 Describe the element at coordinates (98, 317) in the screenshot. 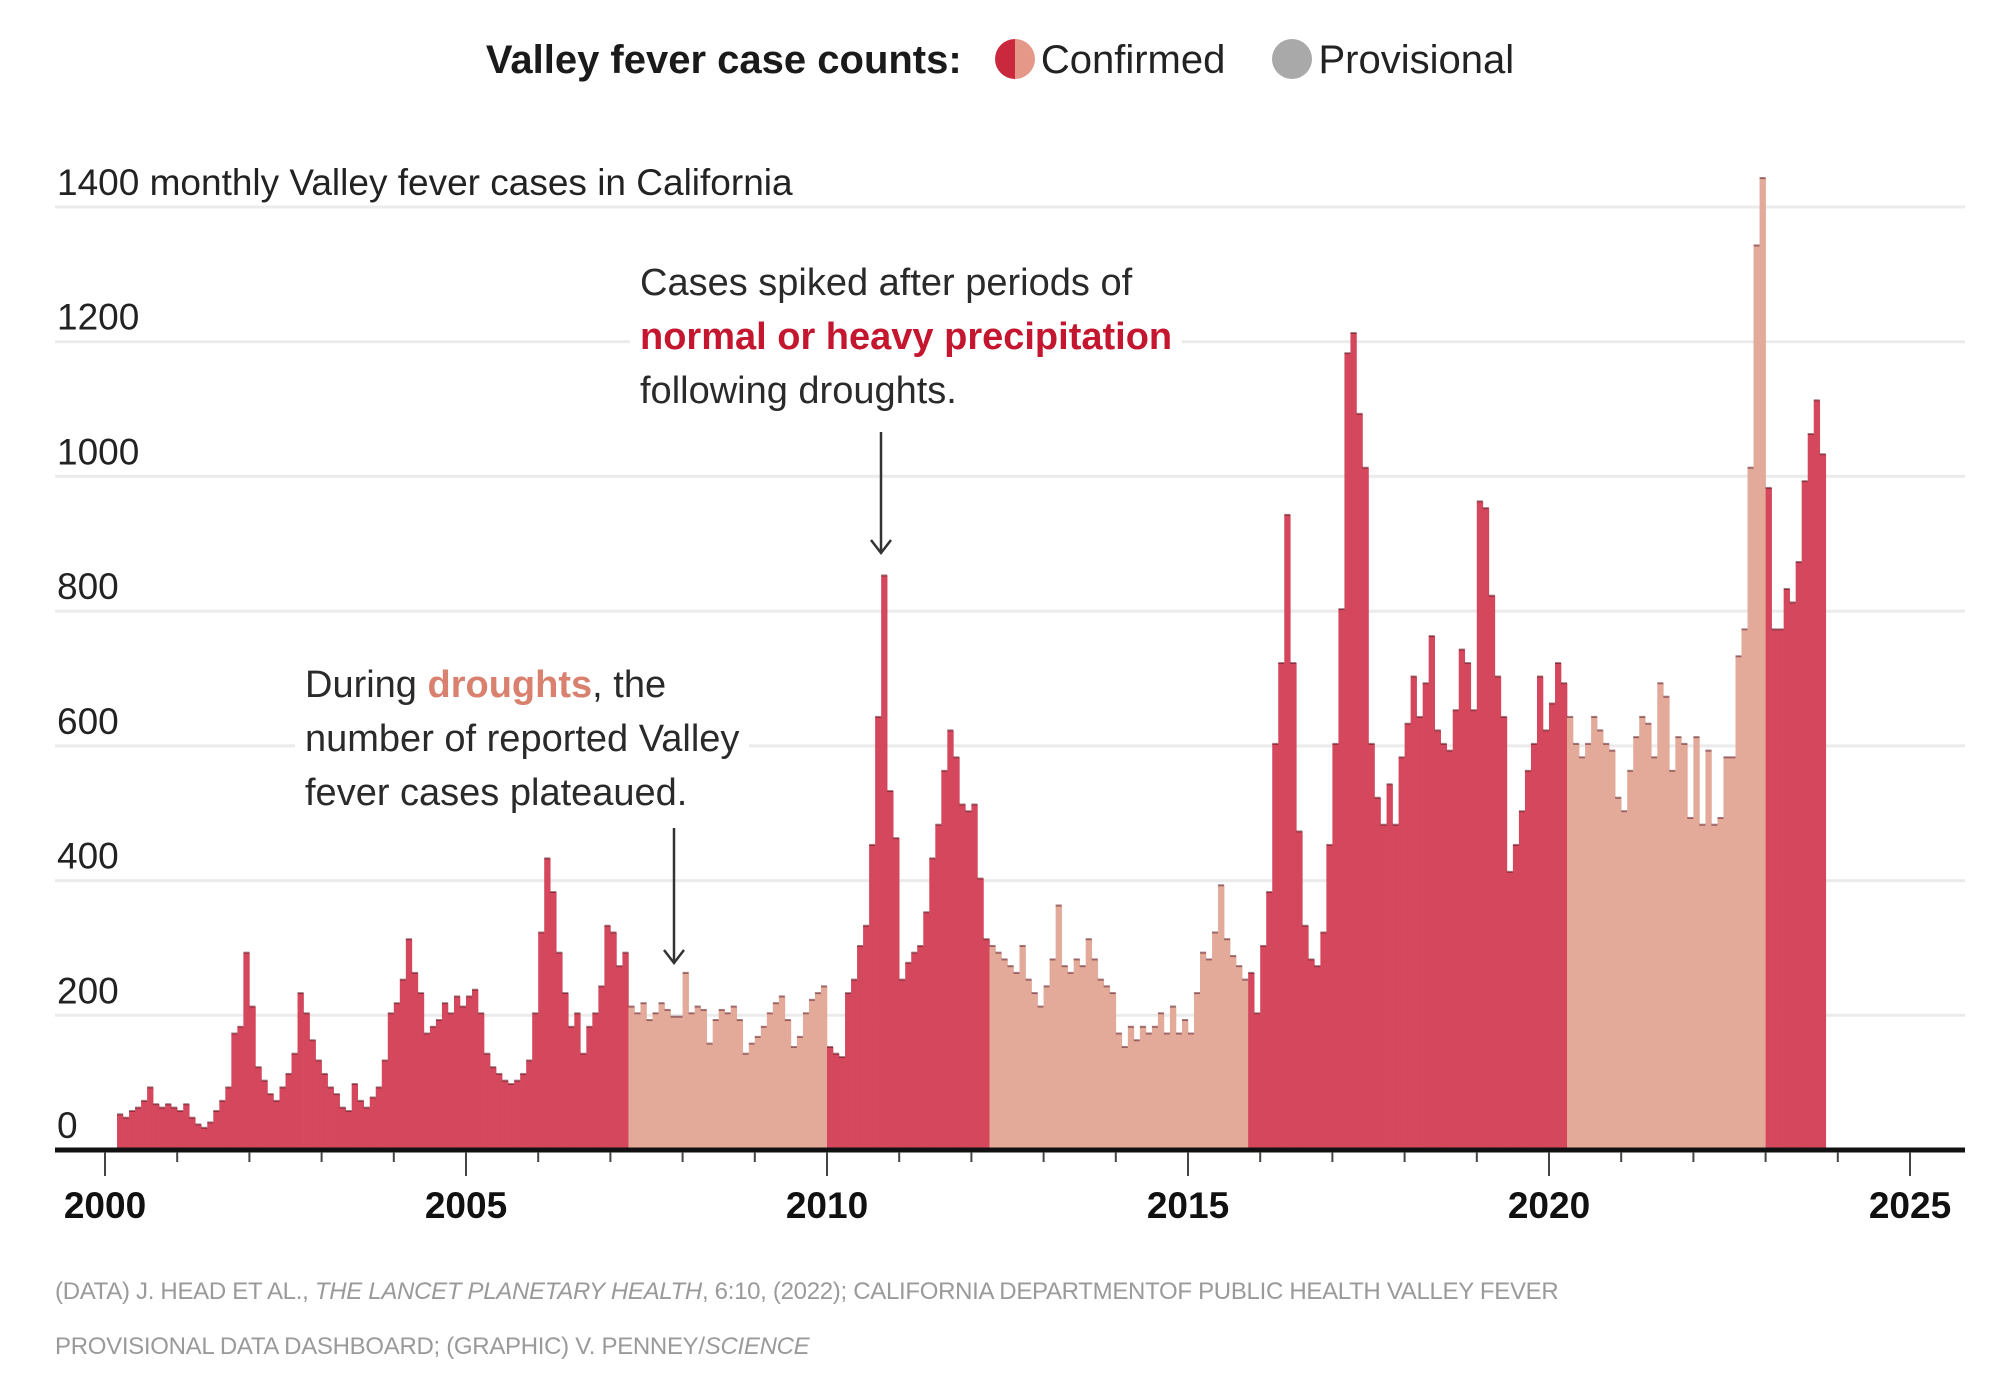

I see `y-tick-label: 1200` at that location.